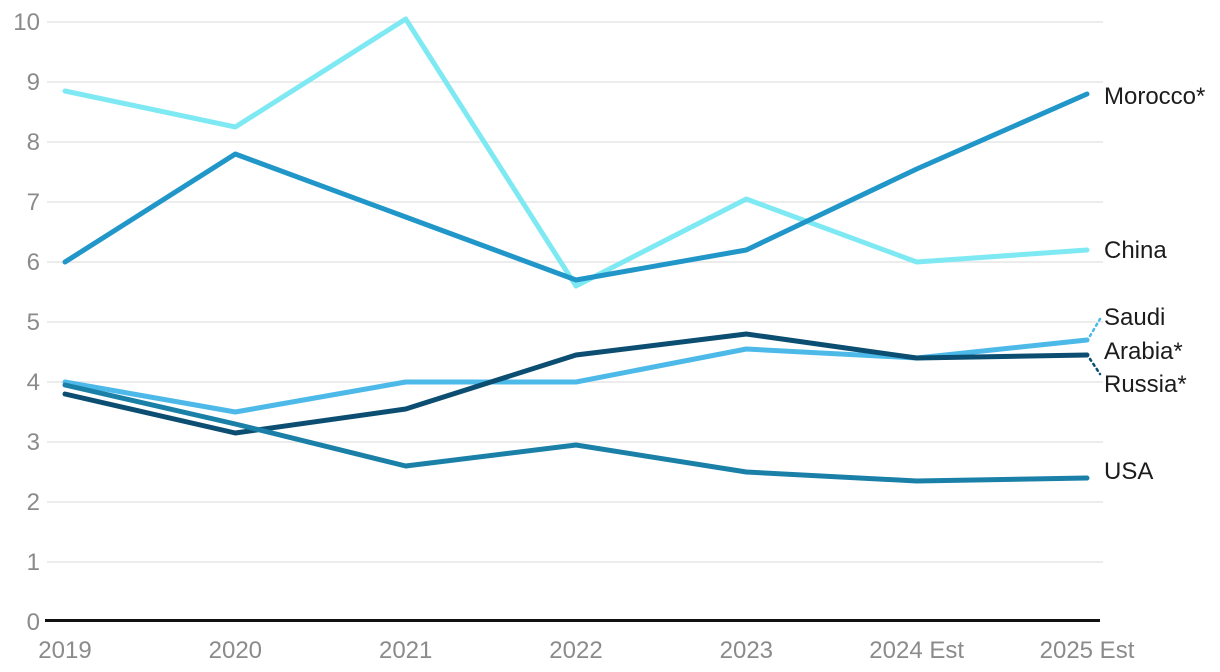  What do you see at coordinates (33, 82) in the screenshot?
I see `y-tick-label-9: 9` at bounding box center [33, 82].